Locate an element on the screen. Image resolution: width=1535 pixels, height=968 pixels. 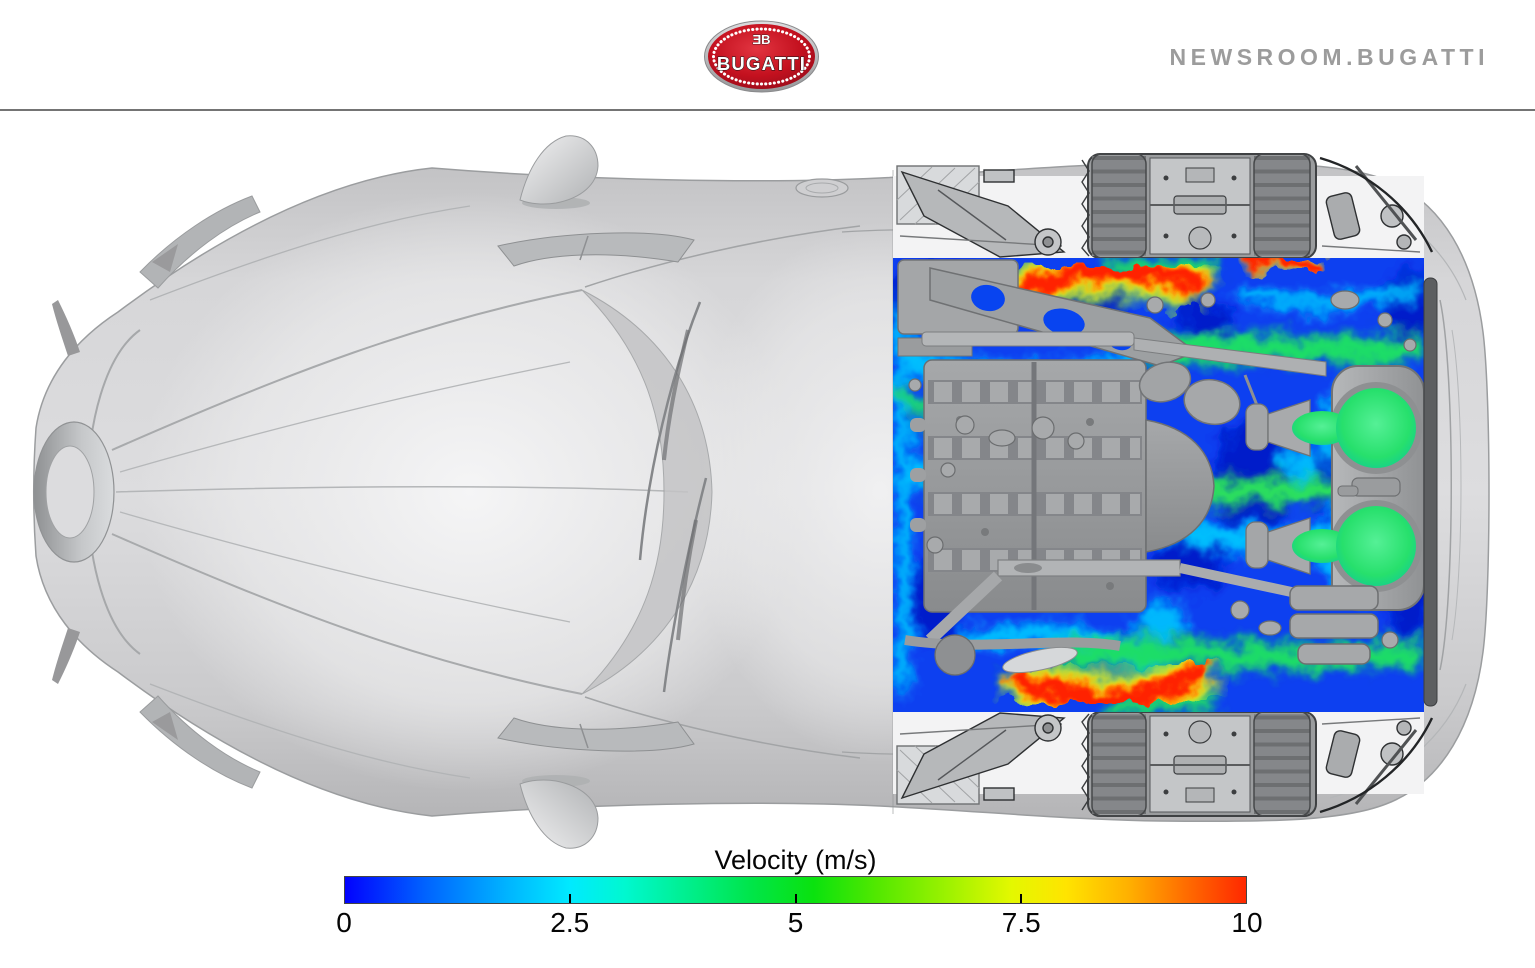
front-nose is located at coordinates (87, 492).